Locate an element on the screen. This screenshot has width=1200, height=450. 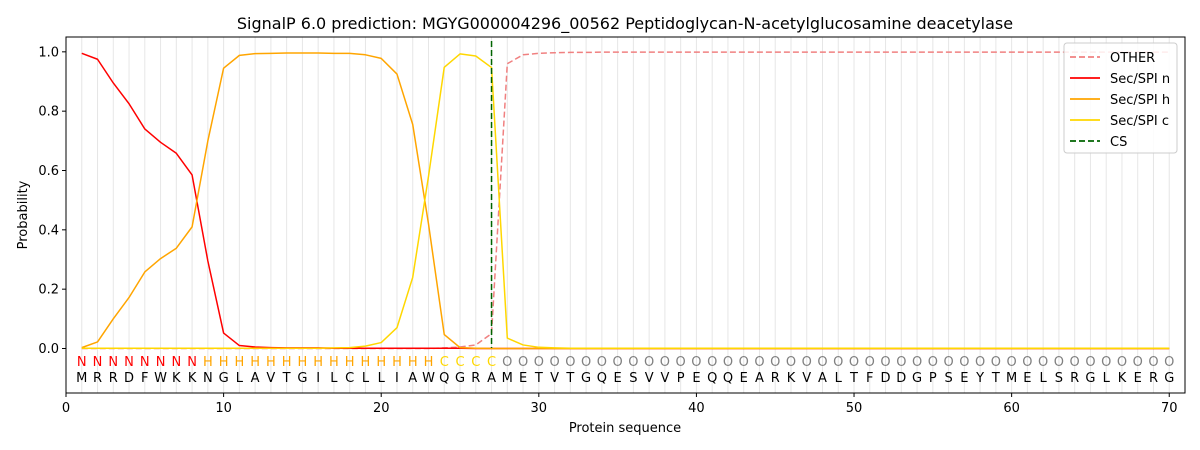
x-tick-label: 50 is located at coordinates (854, 408).